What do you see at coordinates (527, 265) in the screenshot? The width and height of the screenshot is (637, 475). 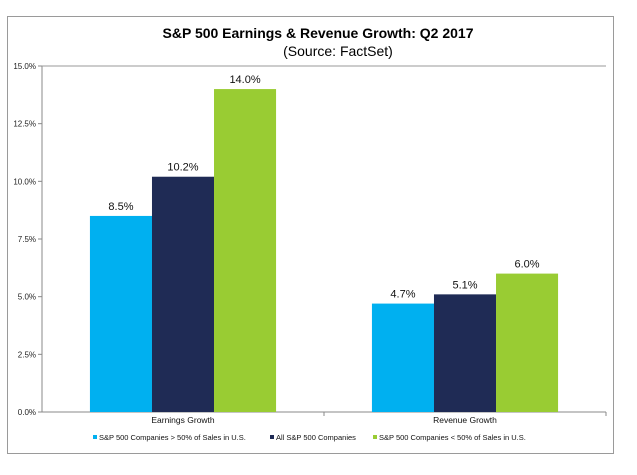 I see `data-label: 6.0%` at bounding box center [527, 265].